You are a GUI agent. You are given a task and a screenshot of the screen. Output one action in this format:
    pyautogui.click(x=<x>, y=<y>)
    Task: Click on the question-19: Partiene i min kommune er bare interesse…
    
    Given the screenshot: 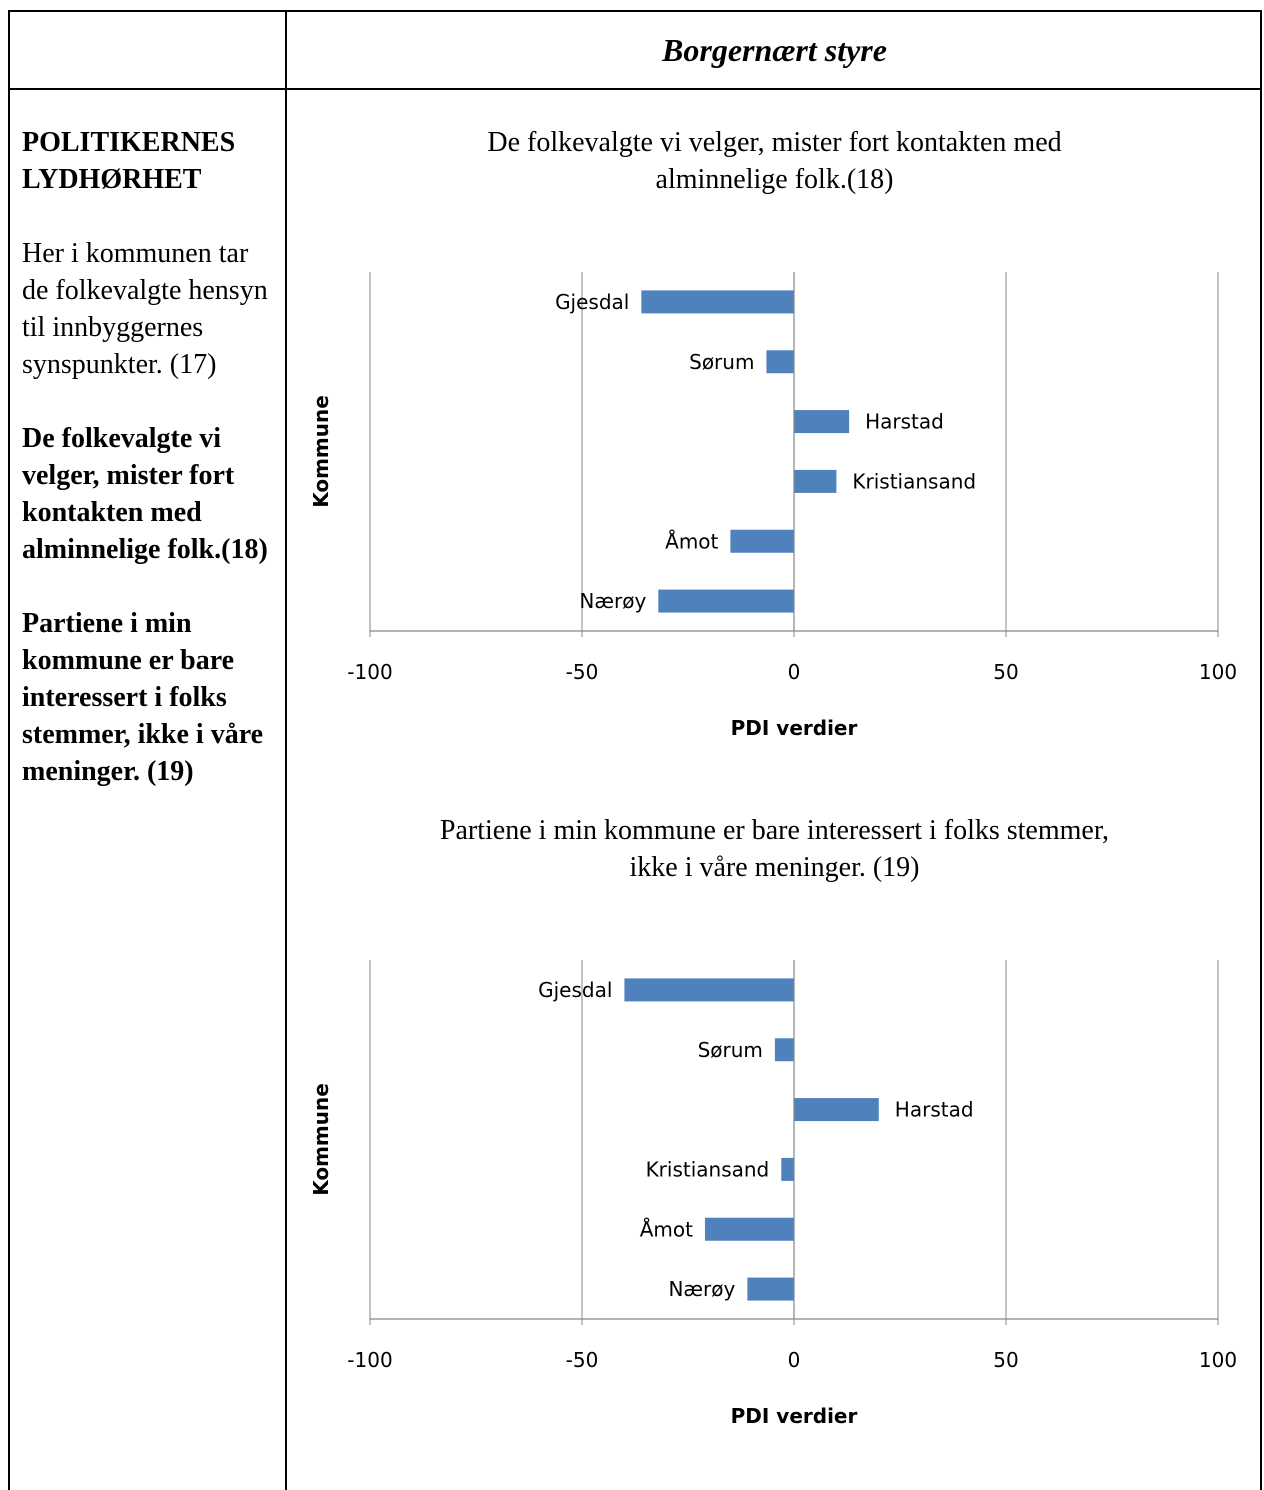 What is the action you would take?
    pyautogui.click(x=143, y=697)
    